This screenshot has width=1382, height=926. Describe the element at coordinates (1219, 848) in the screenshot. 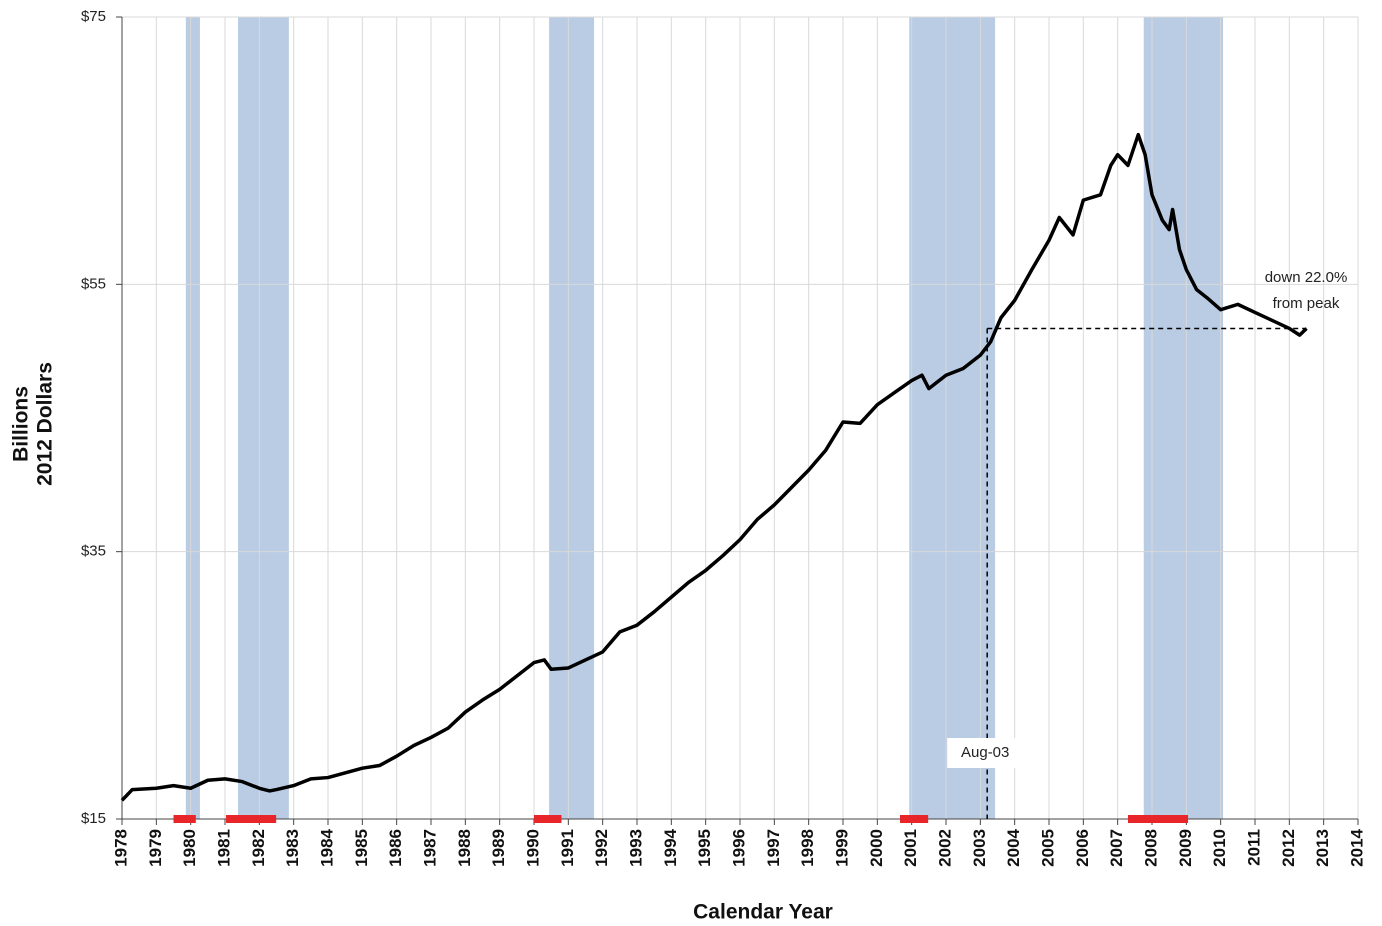

I see `x-tick-label: 2010` at that location.